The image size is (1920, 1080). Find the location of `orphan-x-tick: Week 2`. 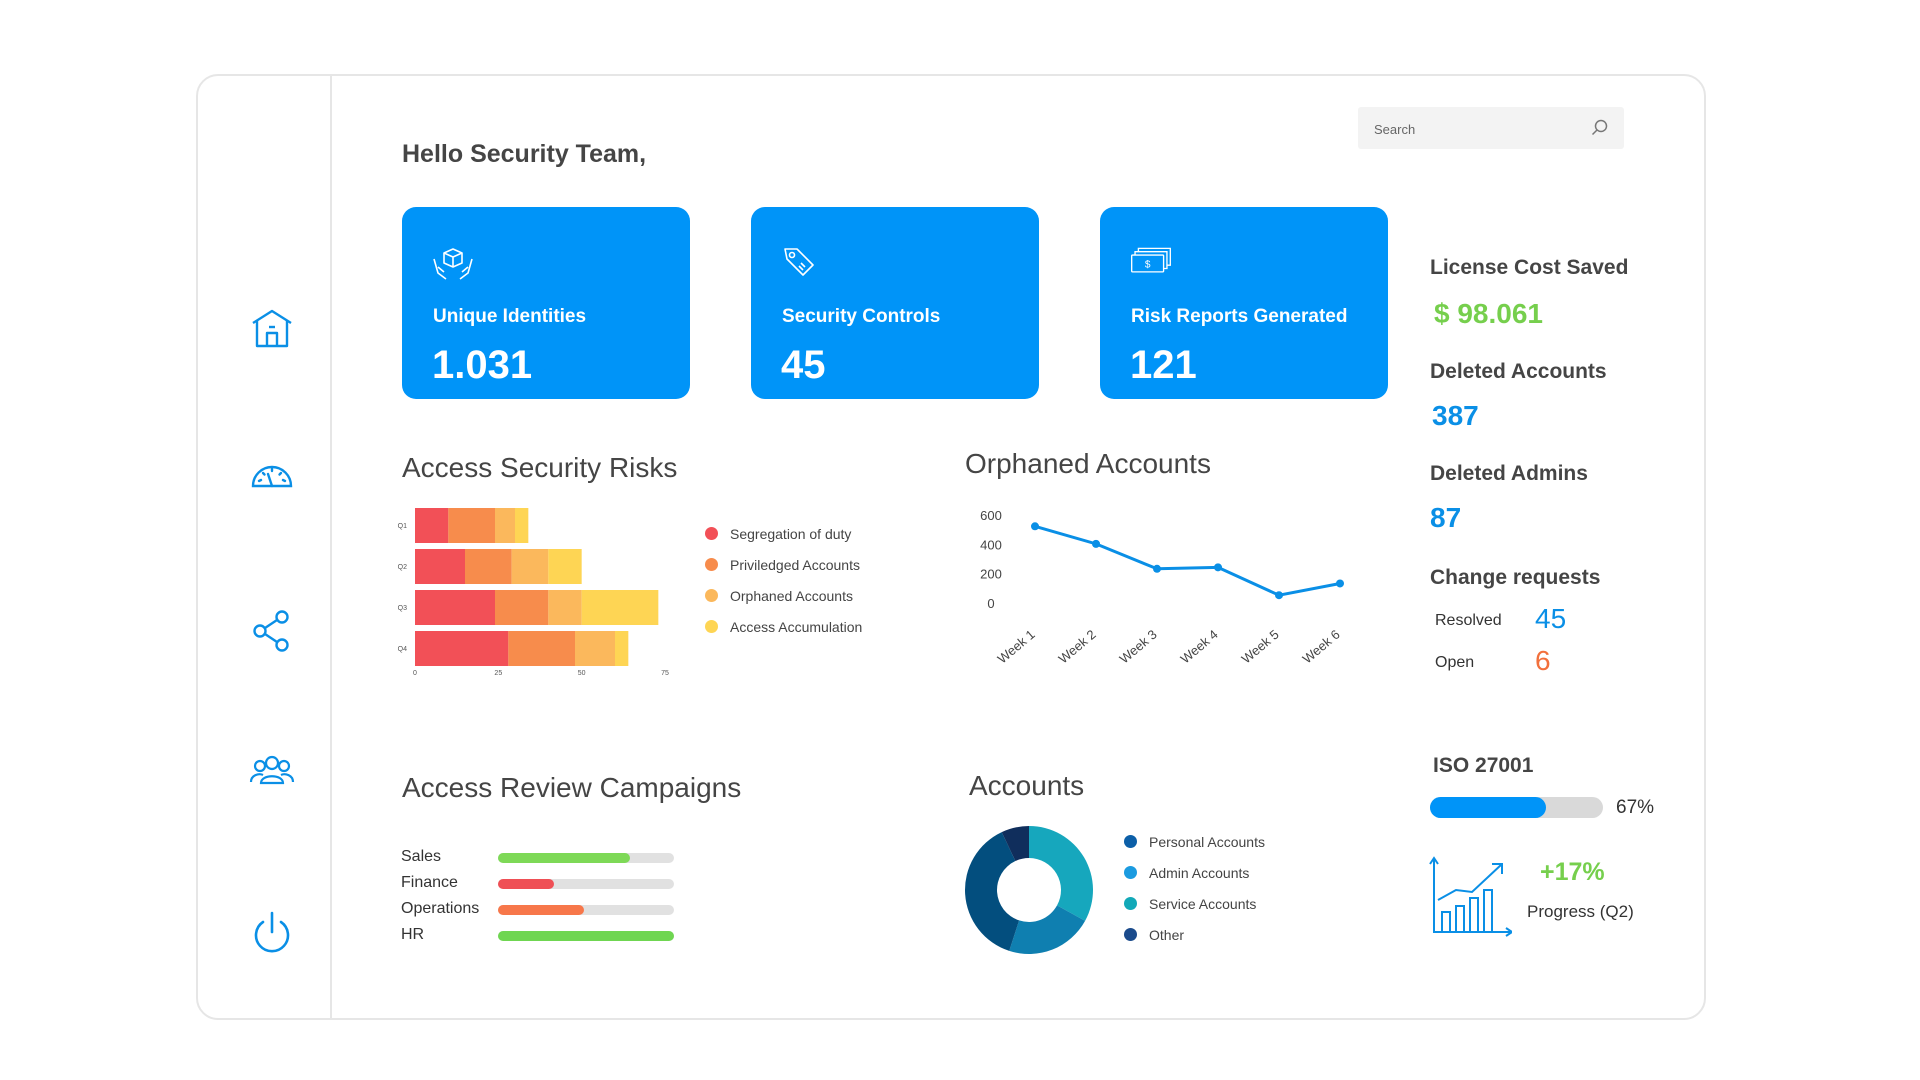

orphan-x-tick: Week 2 is located at coordinates (1076, 647).